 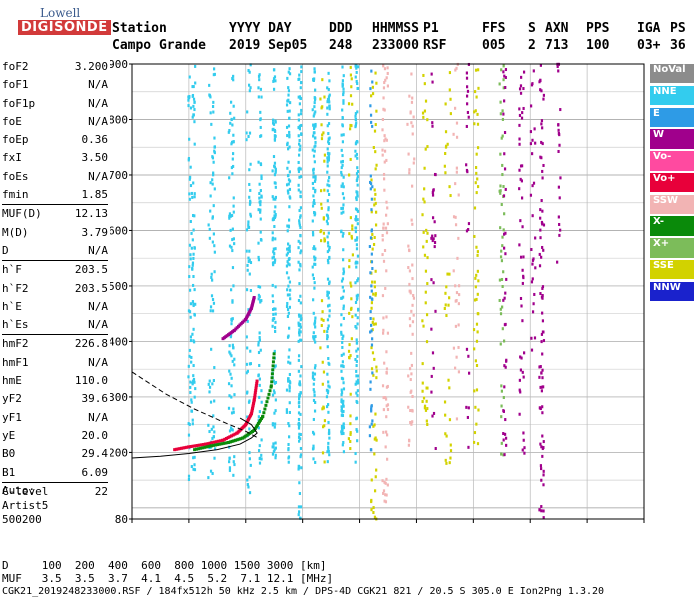 I want to click on echo-column, so click(x=433, y=261).